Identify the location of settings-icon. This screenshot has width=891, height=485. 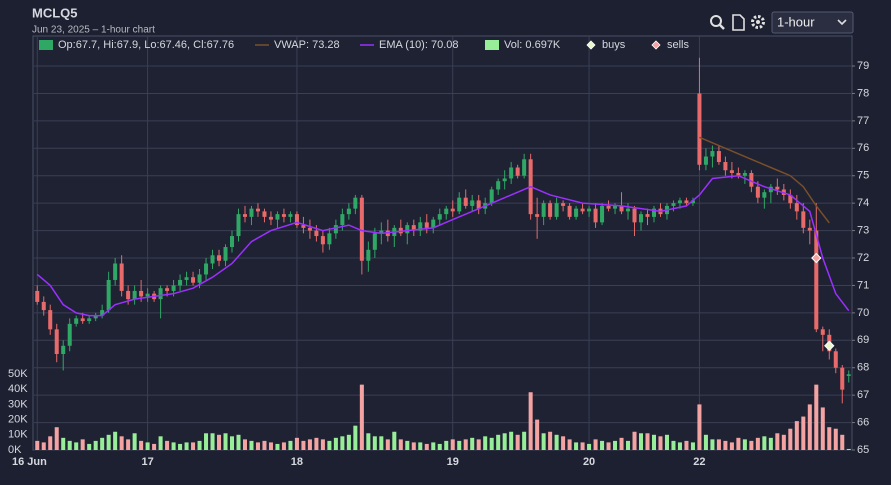
(758, 22).